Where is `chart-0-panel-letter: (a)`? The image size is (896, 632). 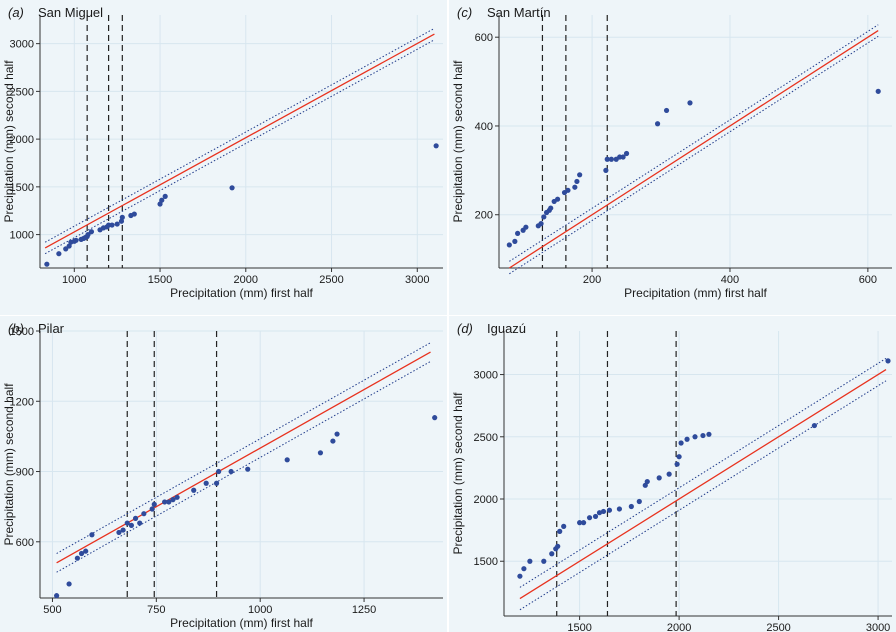 chart-0-panel-letter: (a) is located at coordinates (16, 12).